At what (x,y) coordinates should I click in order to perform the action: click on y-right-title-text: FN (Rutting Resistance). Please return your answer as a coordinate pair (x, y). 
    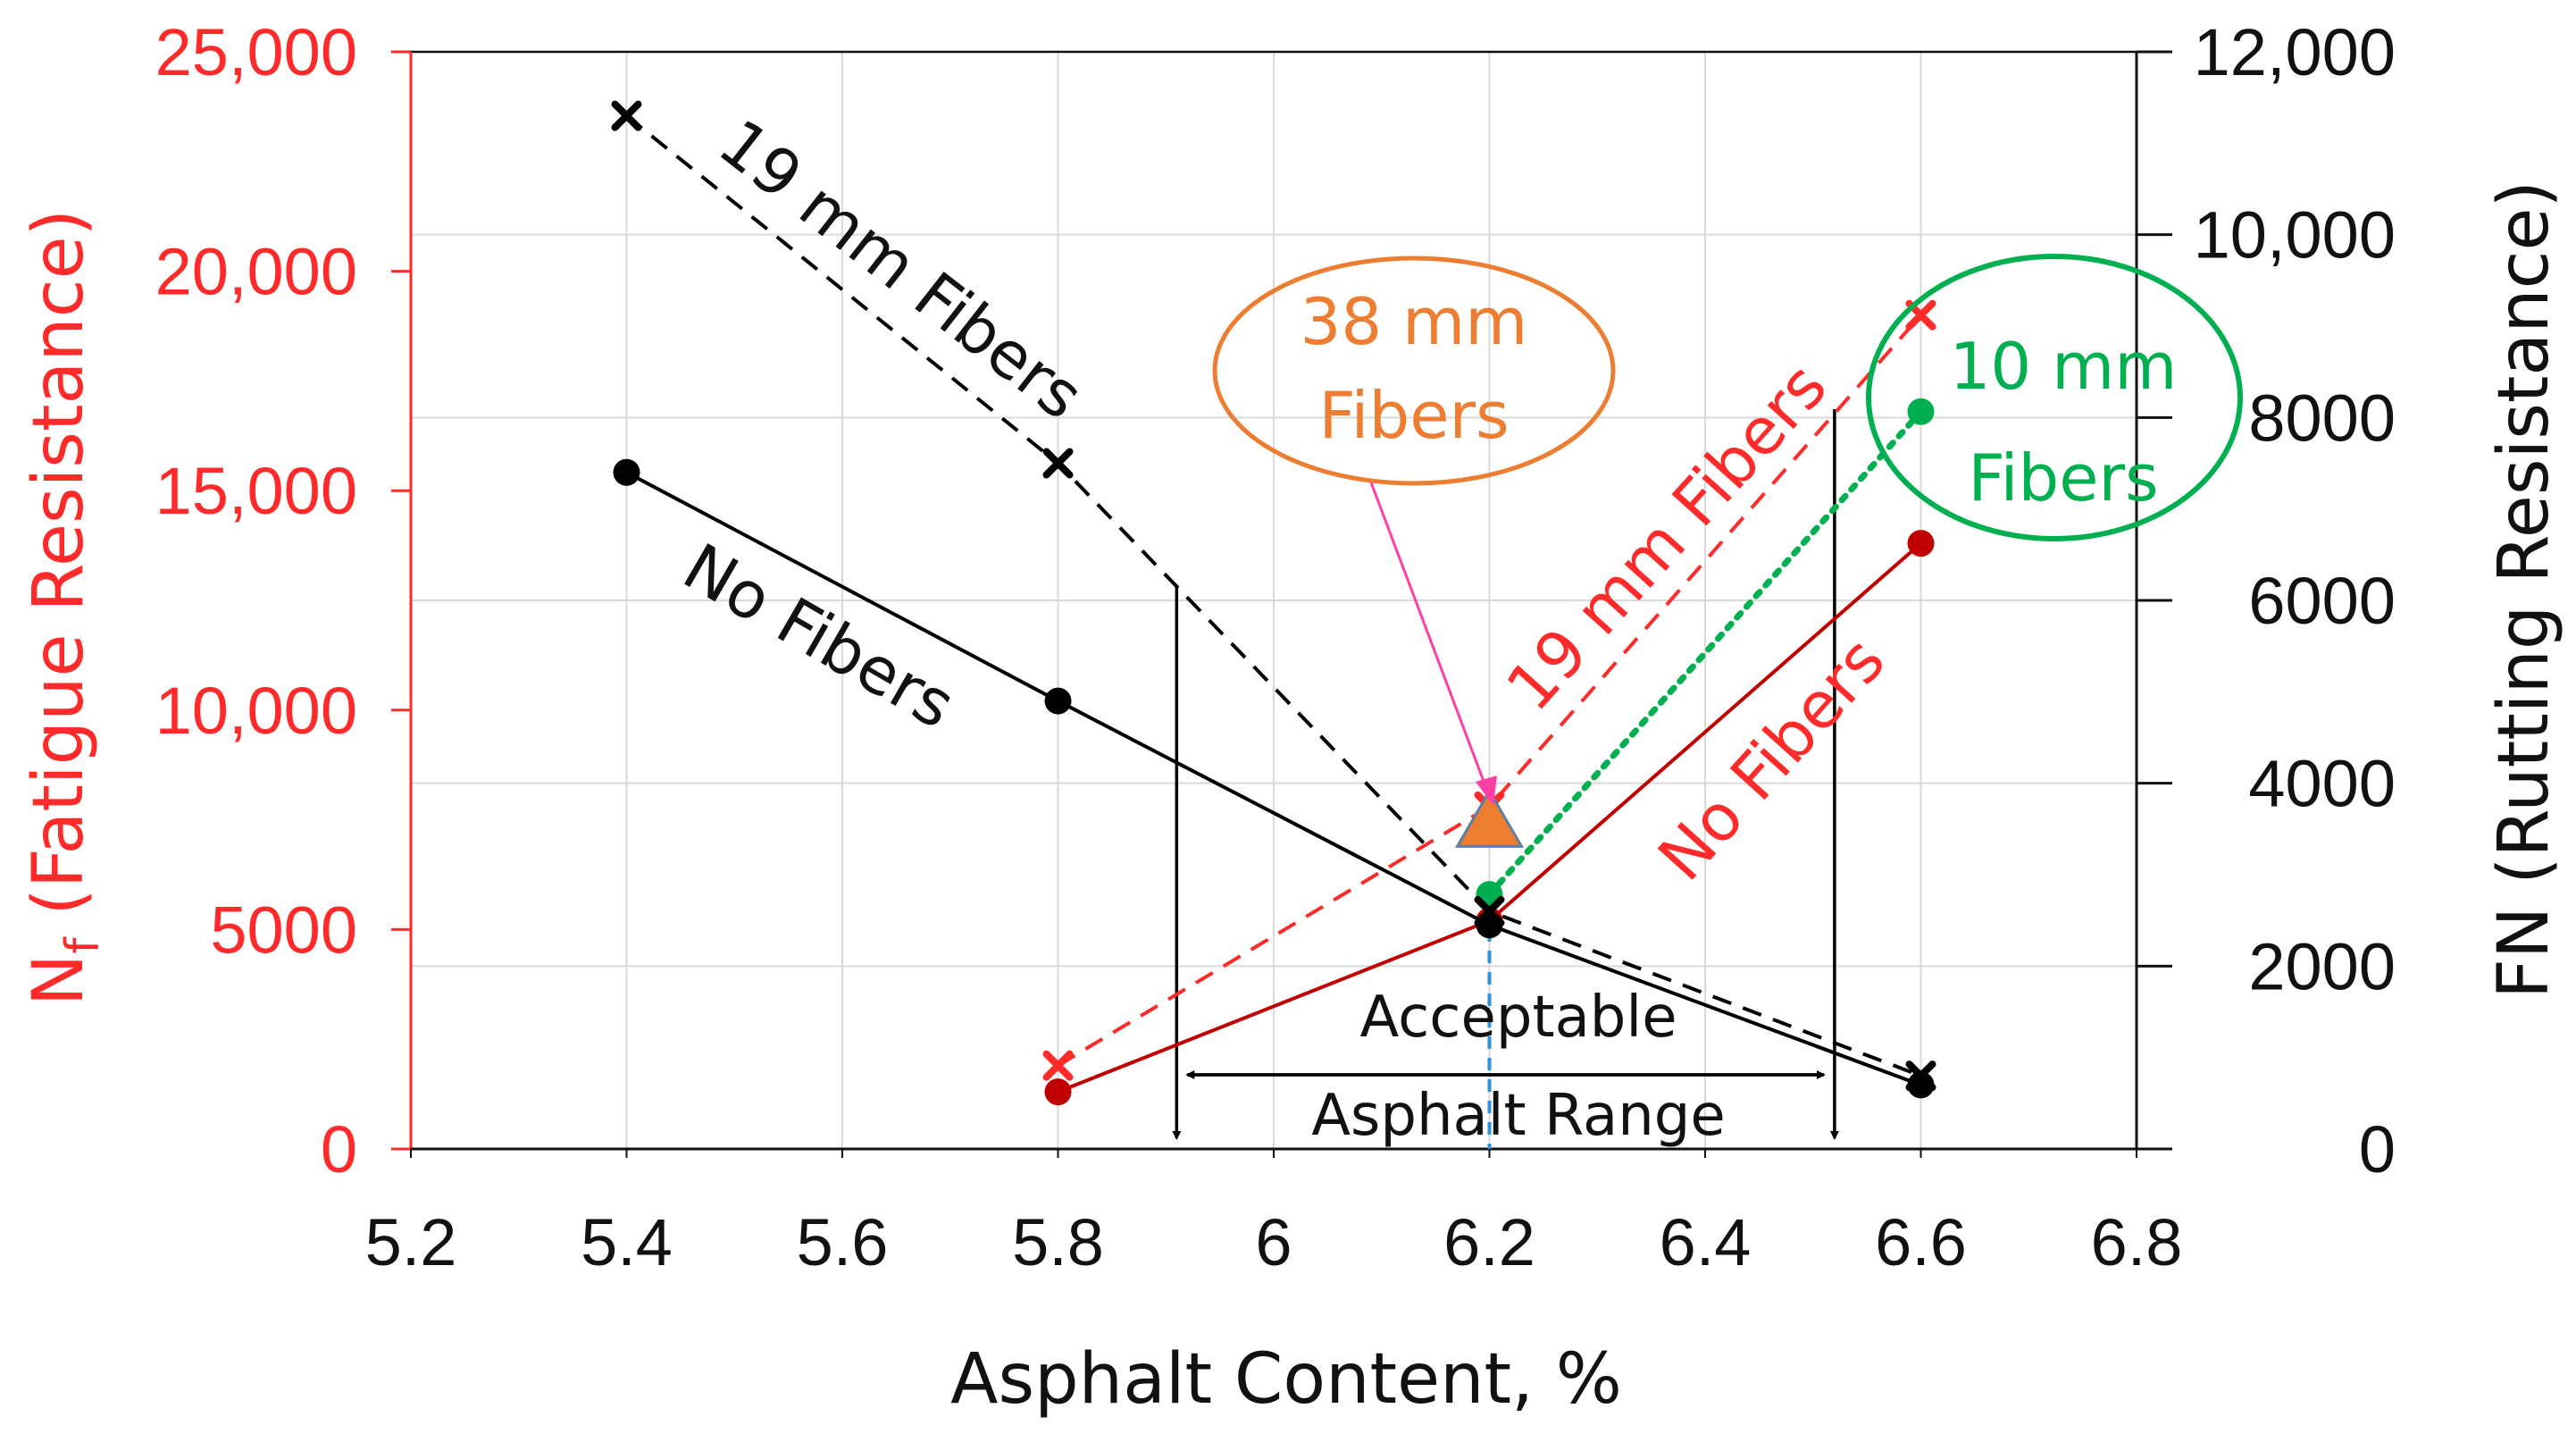
    Looking at the image, I should click on (2524, 589).